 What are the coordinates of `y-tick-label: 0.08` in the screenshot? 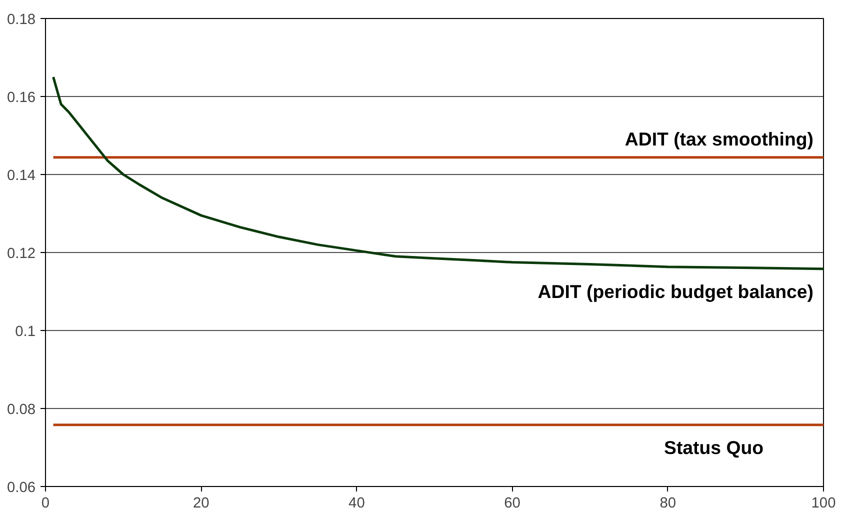 It's located at (21, 410).